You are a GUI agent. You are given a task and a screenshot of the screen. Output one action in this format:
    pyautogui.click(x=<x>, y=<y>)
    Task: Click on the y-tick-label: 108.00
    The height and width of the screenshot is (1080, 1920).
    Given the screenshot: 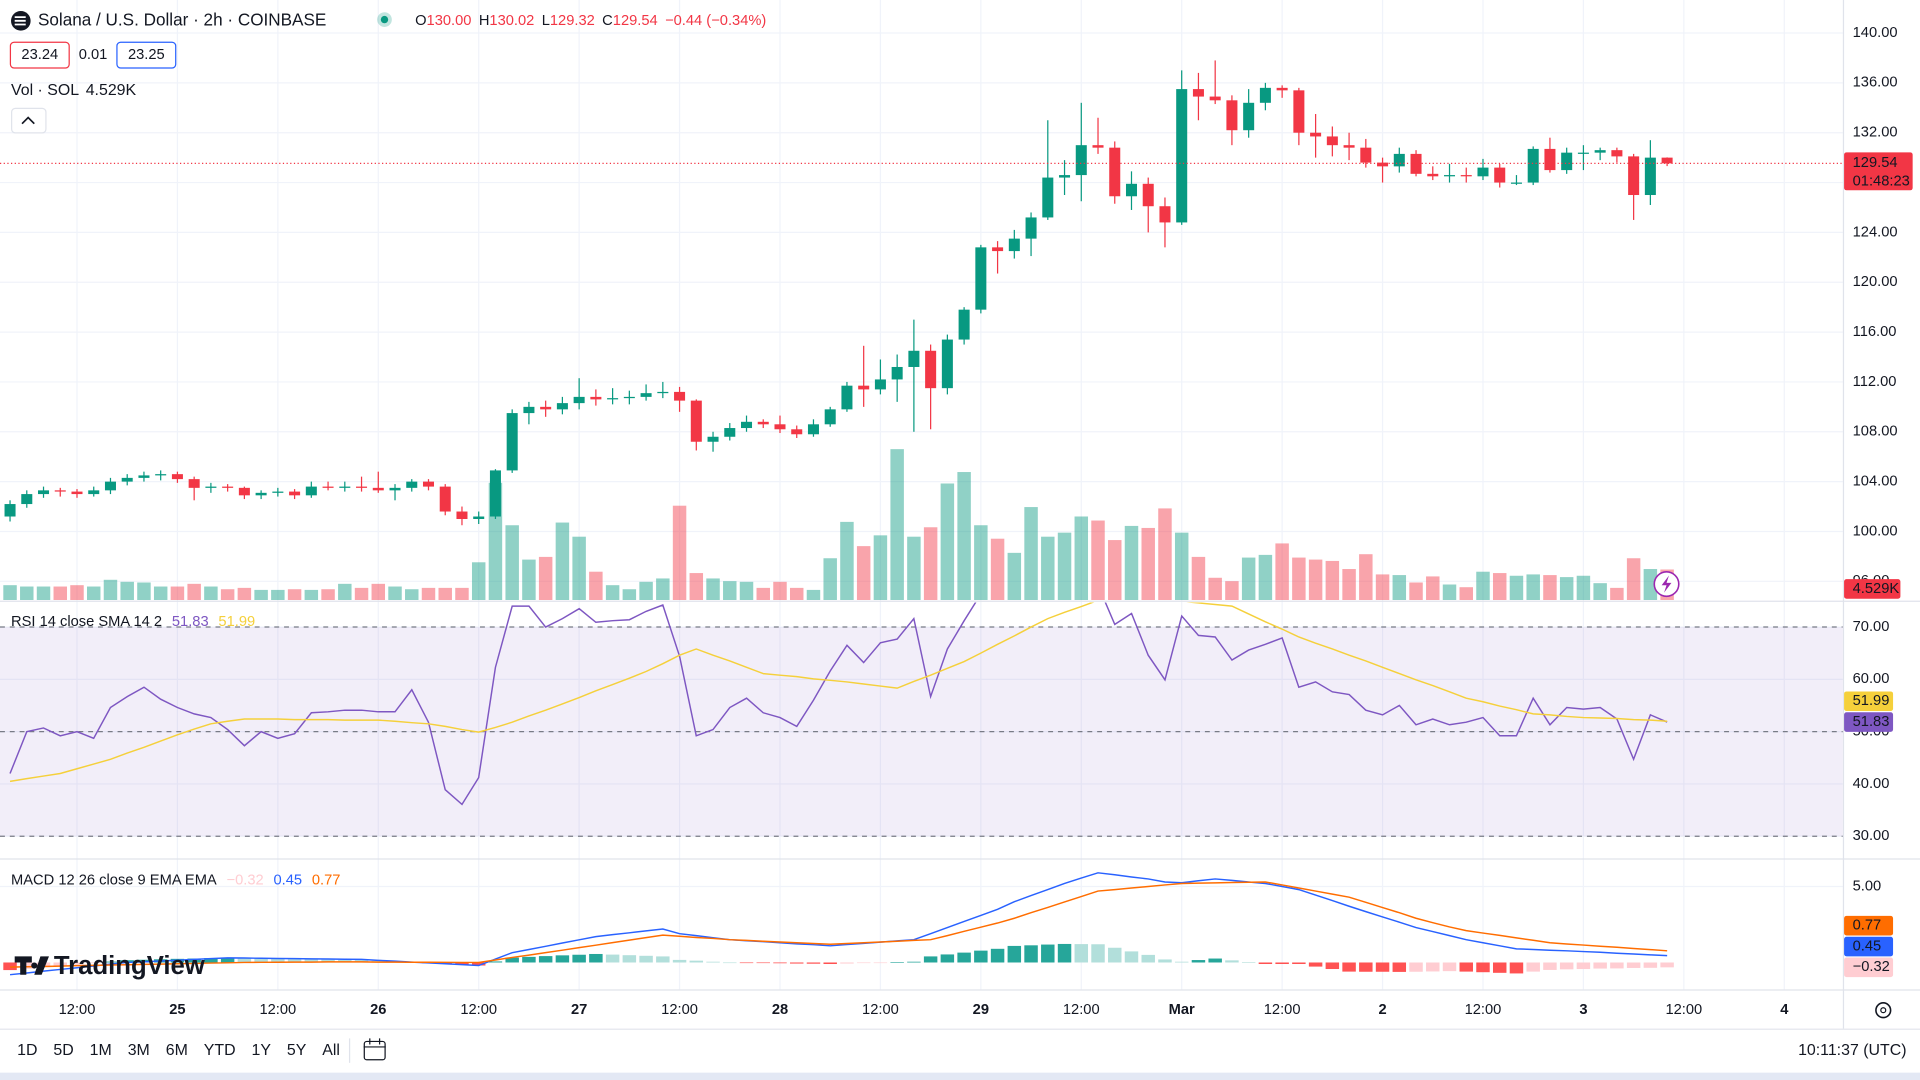 What is the action you would take?
    pyautogui.click(x=1875, y=432)
    